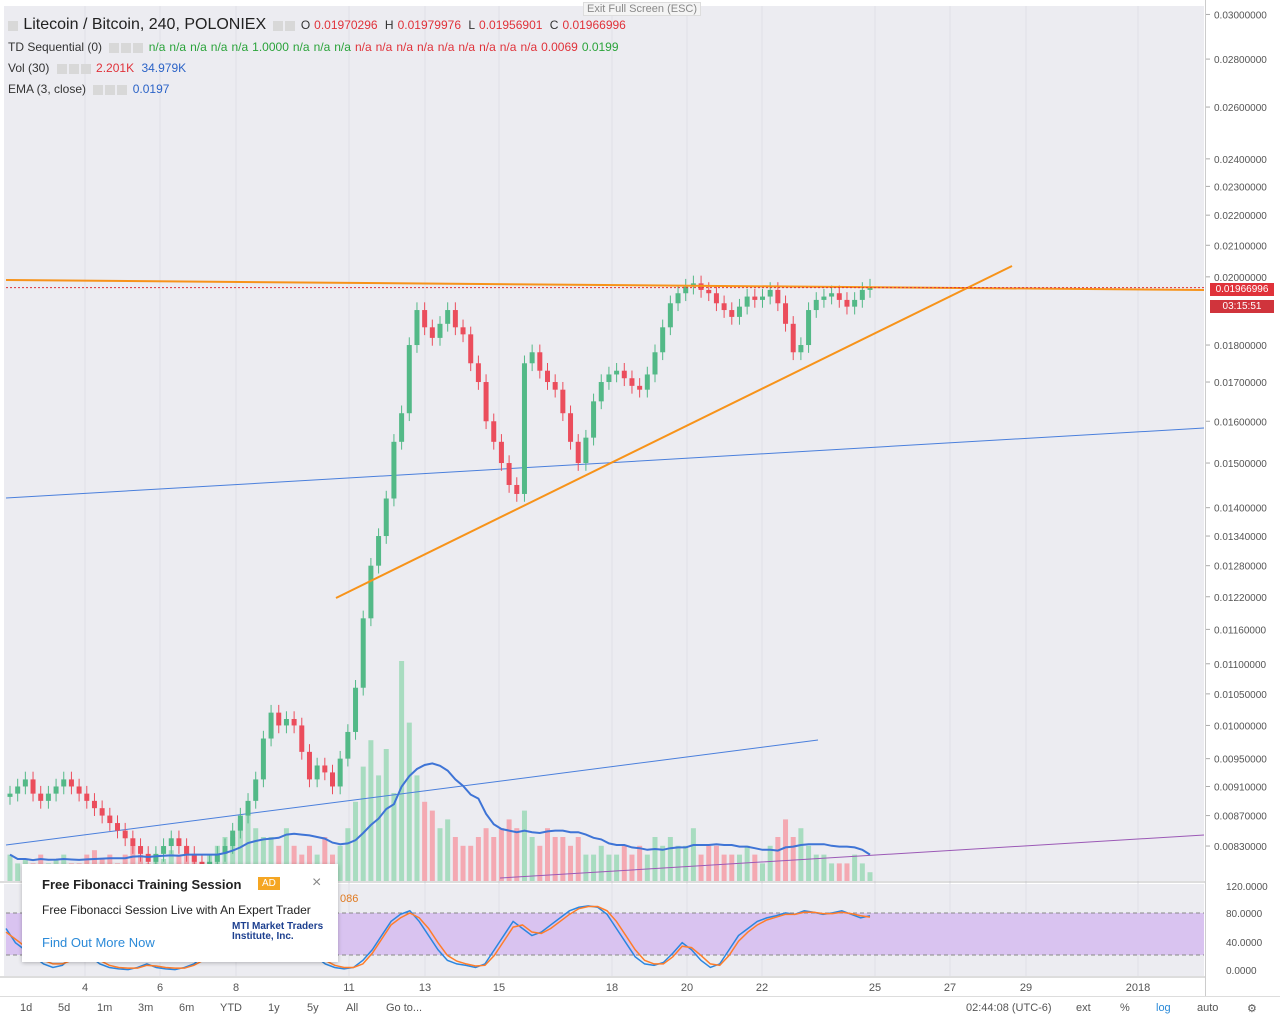  Describe the element at coordinates (349, 899) in the screenshot. I see `stoch-value: 086` at that location.